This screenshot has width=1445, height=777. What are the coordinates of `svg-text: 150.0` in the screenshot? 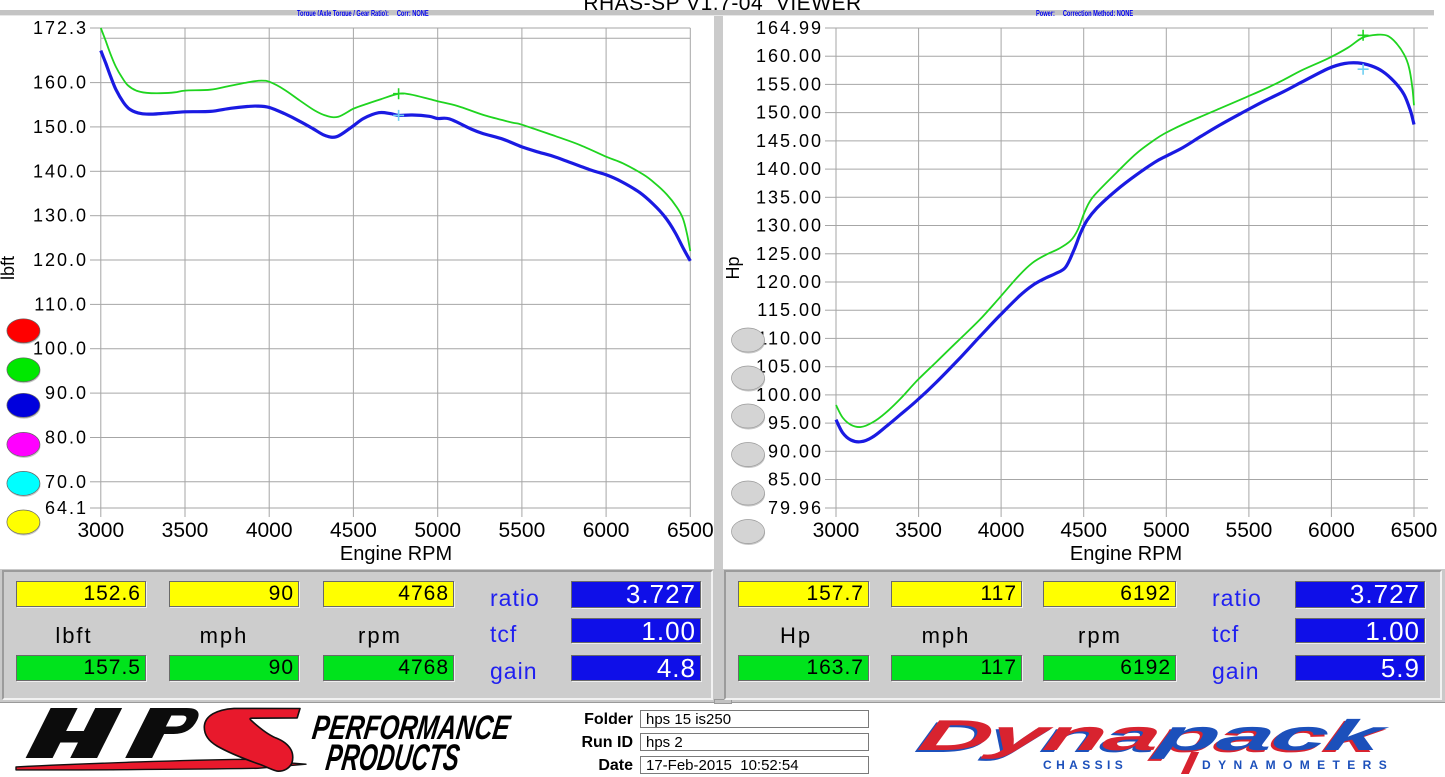 It's located at (60, 127).